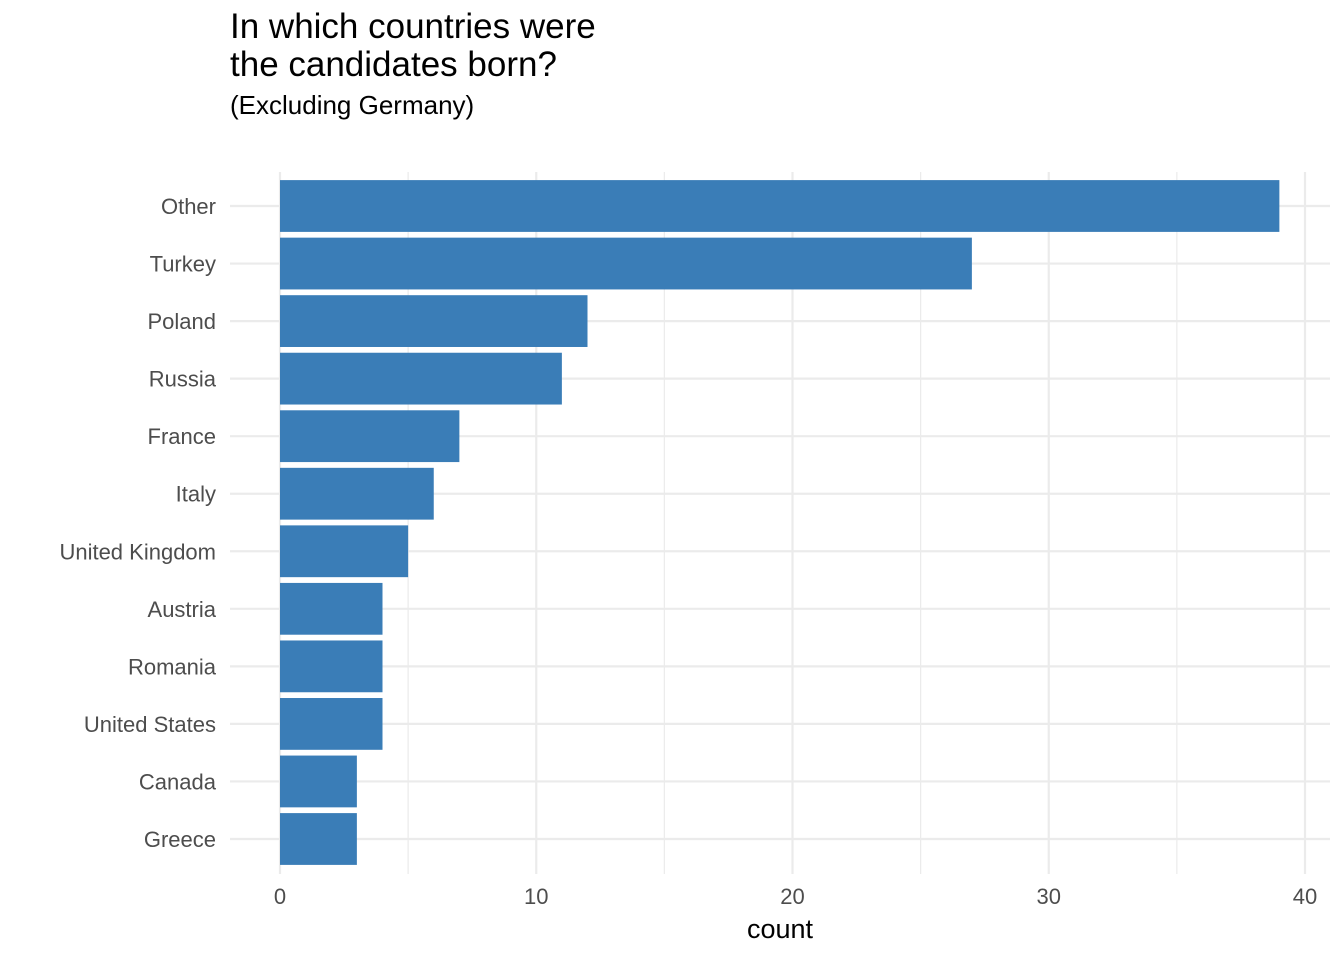  What do you see at coordinates (183, 379) in the screenshot?
I see `y-tick-label: Russia` at bounding box center [183, 379].